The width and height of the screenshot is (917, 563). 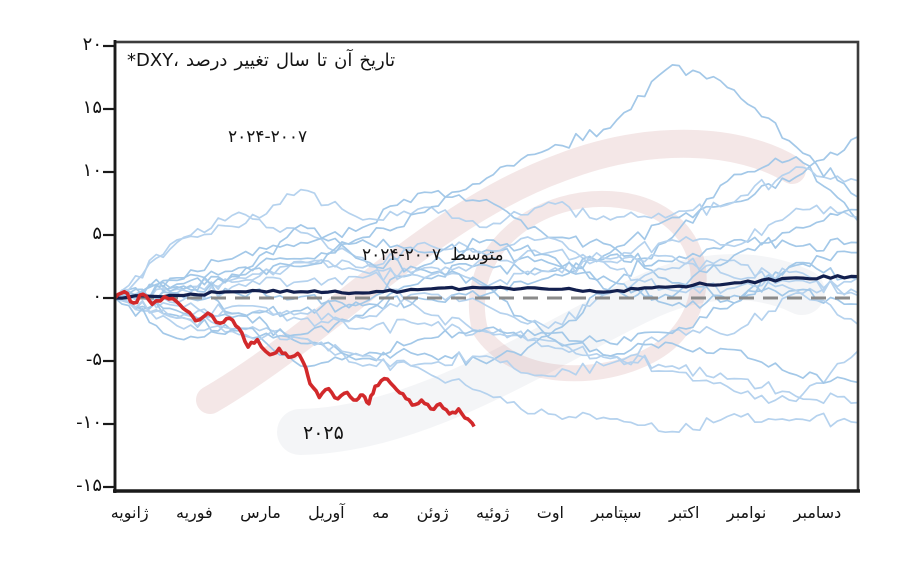 I want to click on current-year-line-2025, so click(x=295, y=358).